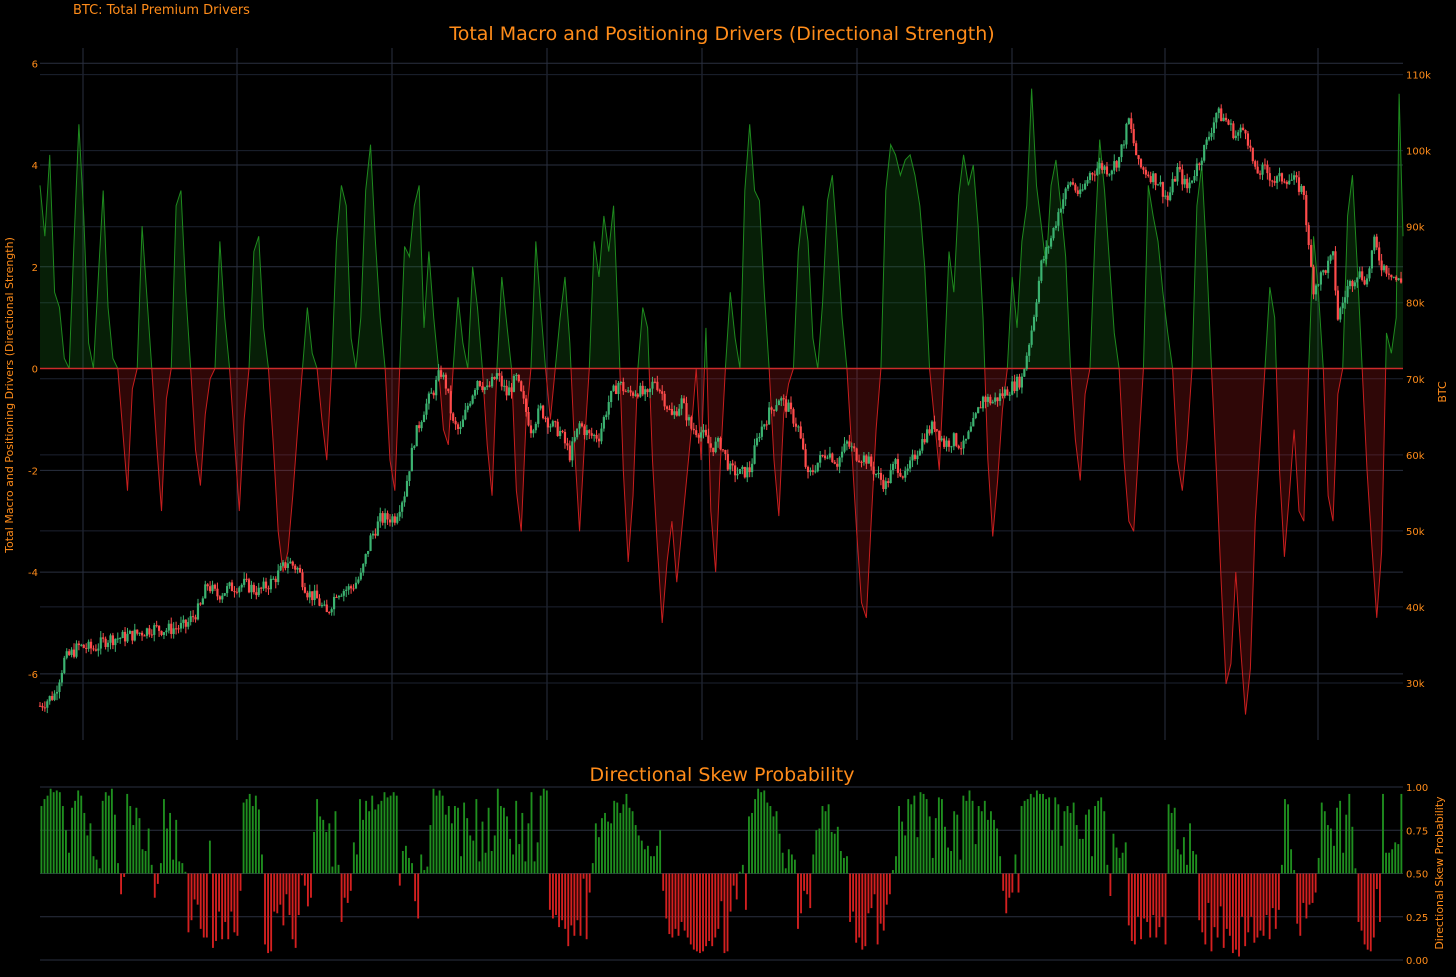 This screenshot has width=1456, height=977. What do you see at coordinates (35, 64) in the screenshot?
I see `y-left-tick-label: 6` at bounding box center [35, 64].